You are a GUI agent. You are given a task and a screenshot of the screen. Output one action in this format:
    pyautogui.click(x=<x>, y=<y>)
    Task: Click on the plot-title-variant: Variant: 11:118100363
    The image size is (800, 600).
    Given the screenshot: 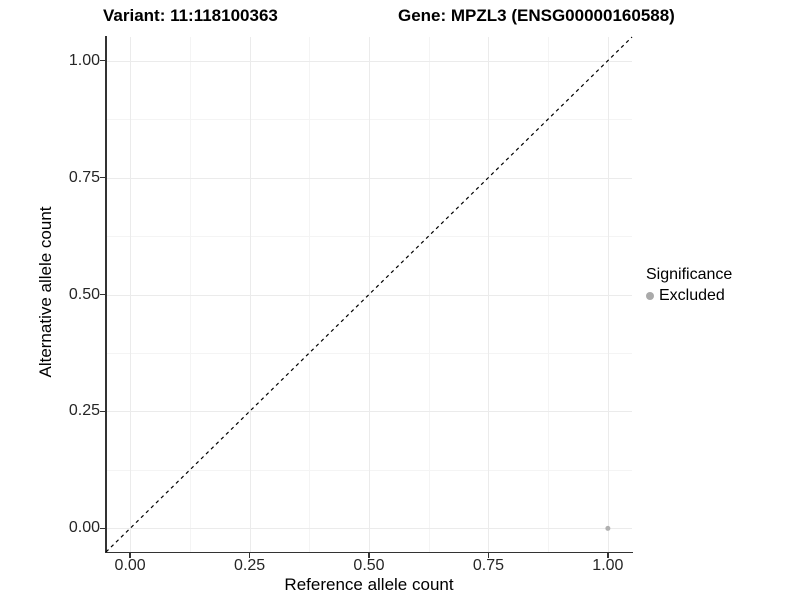 What is the action you would take?
    pyautogui.click(x=190, y=15)
    